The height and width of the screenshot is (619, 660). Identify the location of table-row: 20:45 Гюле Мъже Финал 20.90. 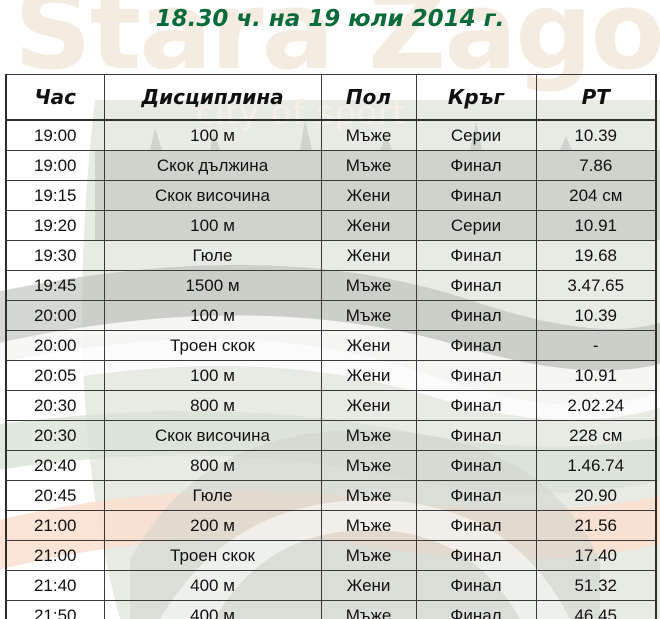
(331, 495).